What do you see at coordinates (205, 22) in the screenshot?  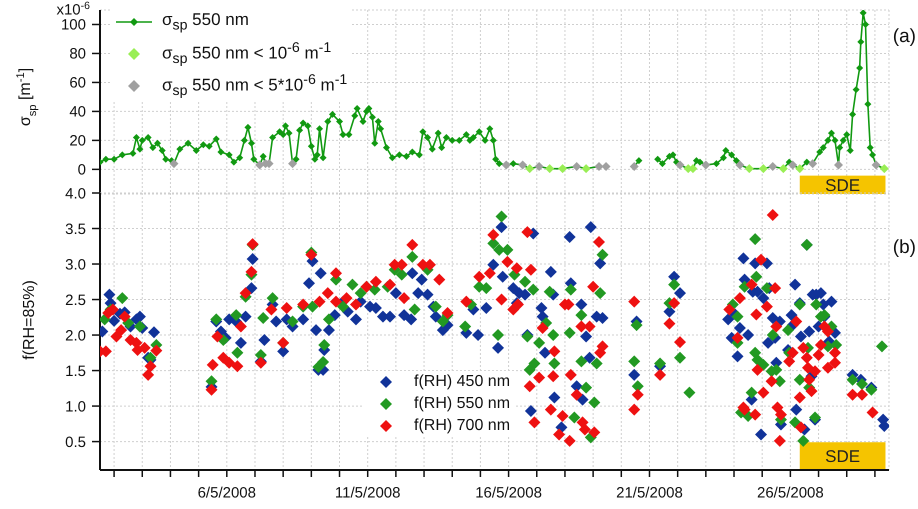 I see `legend-label: σ$_{sp}$ 550 nm` at bounding box center [205, 22].